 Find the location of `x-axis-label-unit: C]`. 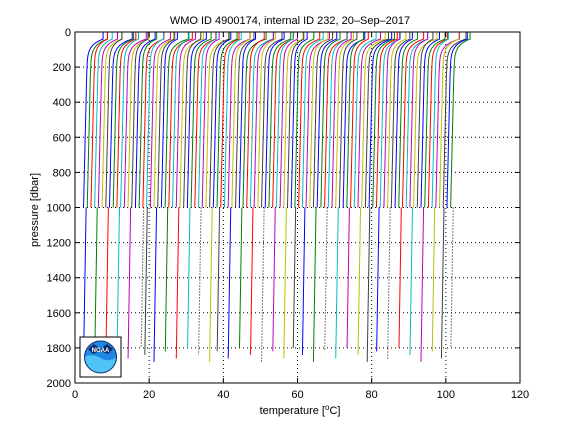

x-axis-label-unit: C] is located at coordinates (334, 411).